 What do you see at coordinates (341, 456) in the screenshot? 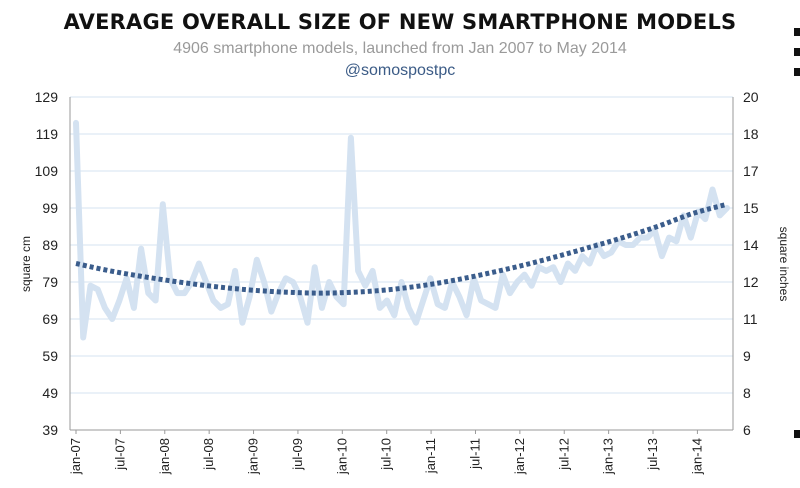
I see `x-tick-label: jan-10` at bounding box center [341, 456].